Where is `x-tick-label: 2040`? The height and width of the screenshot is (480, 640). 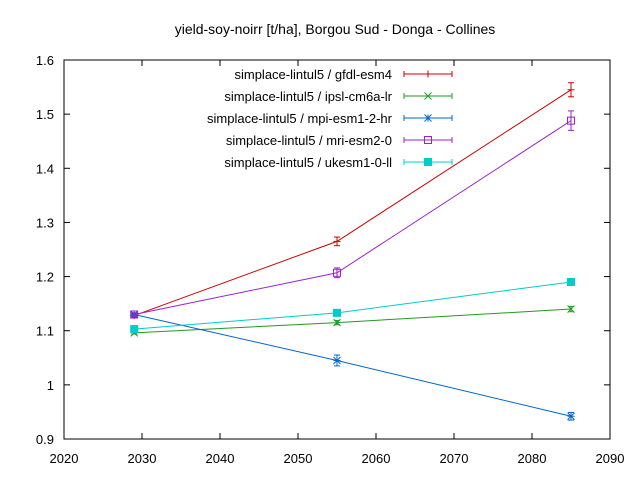 x-tick-label: 2040 is located at coordinates (220, 458).